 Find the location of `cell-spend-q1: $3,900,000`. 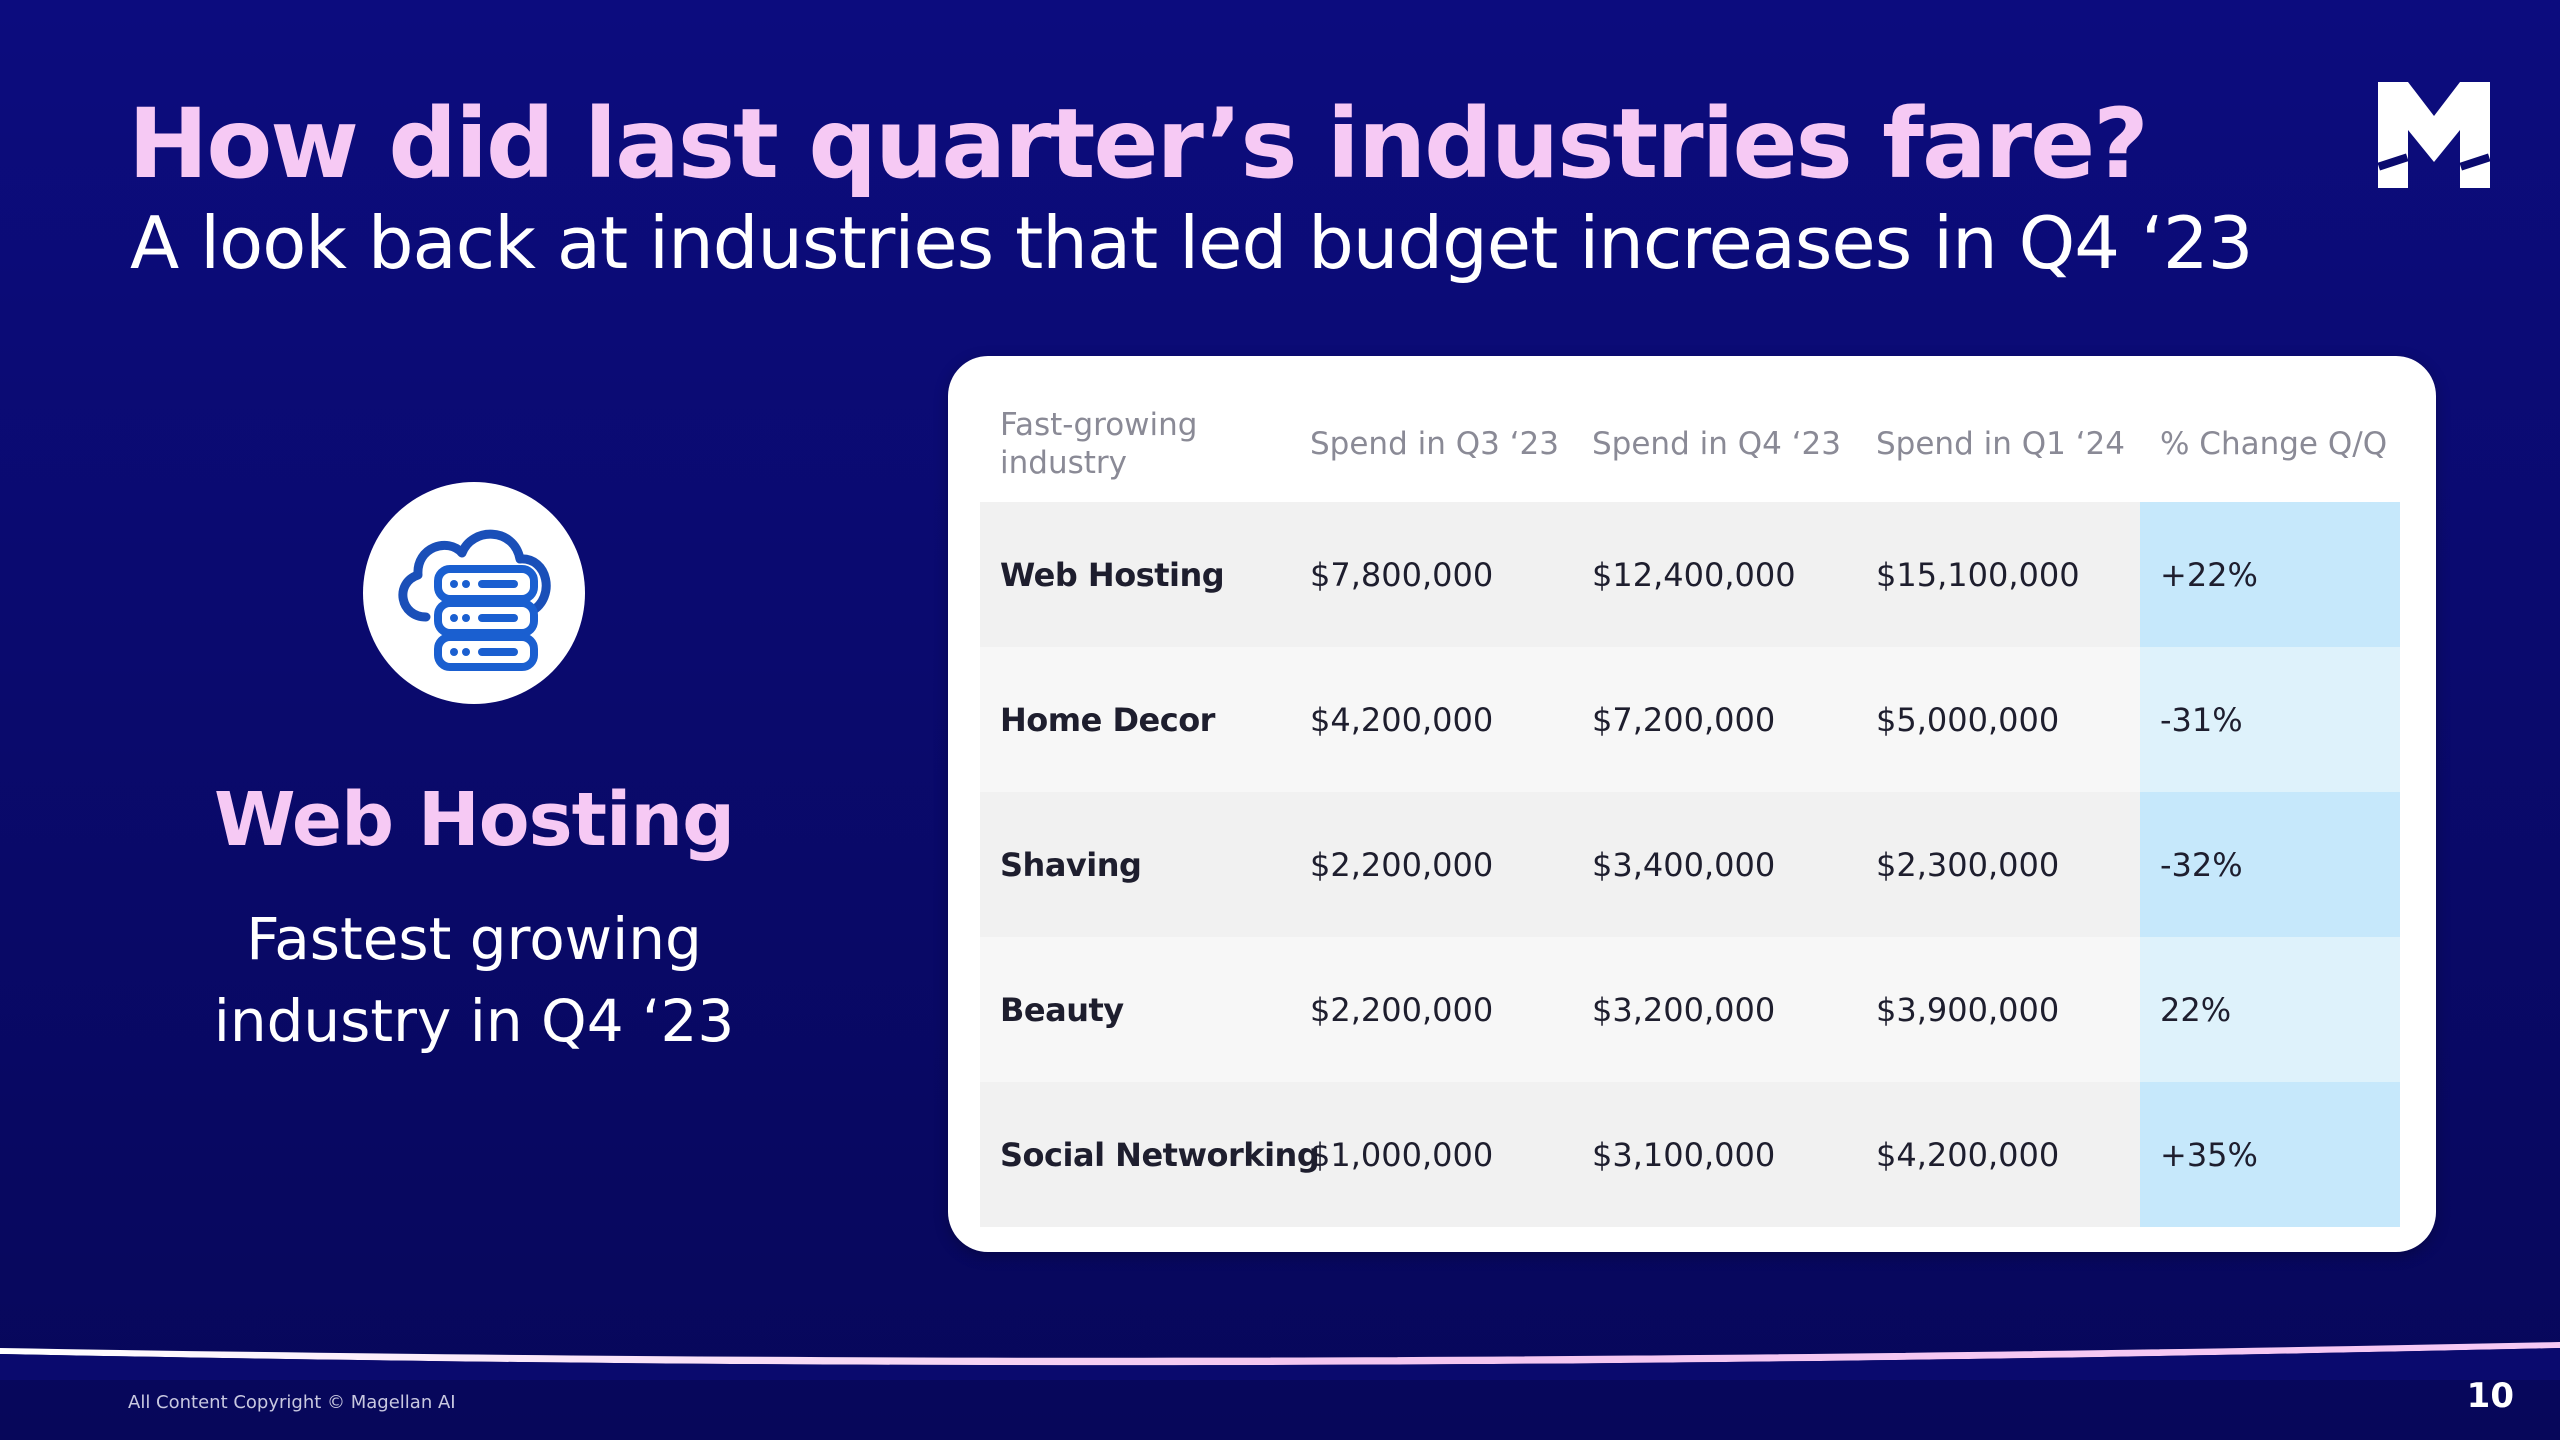

cell-spend-q1: $3,900,000 is located at coordinates (1968, 1009).